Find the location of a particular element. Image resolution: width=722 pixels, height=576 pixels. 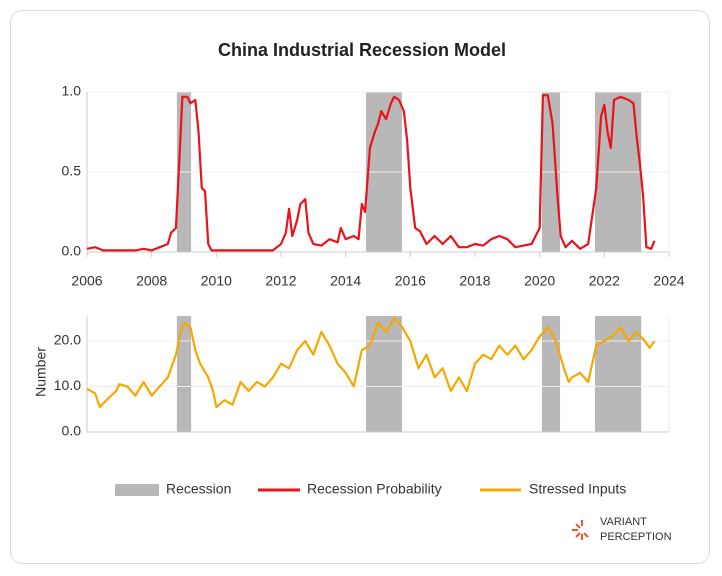

legend-label: Recession is located at coordinates (198, 489).